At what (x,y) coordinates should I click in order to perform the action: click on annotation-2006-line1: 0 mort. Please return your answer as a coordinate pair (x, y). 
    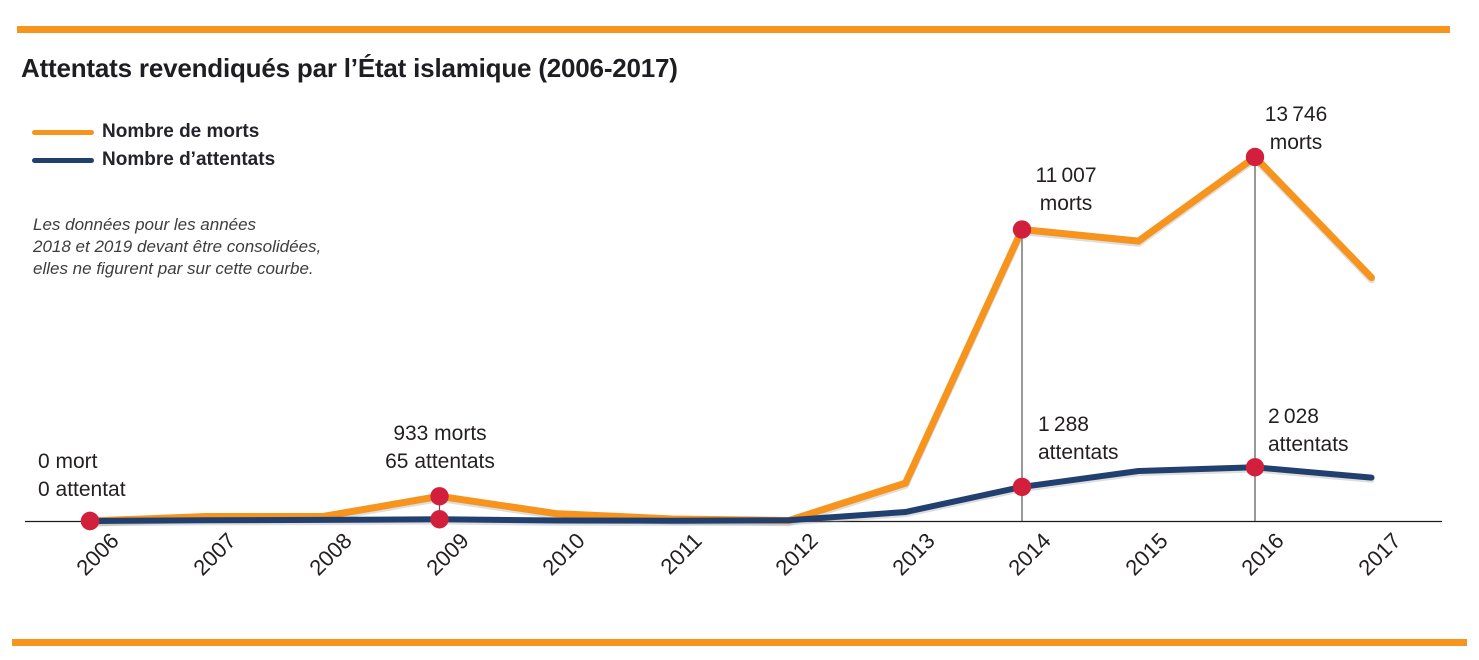
    Looking at the image, I should click on (68, 461).